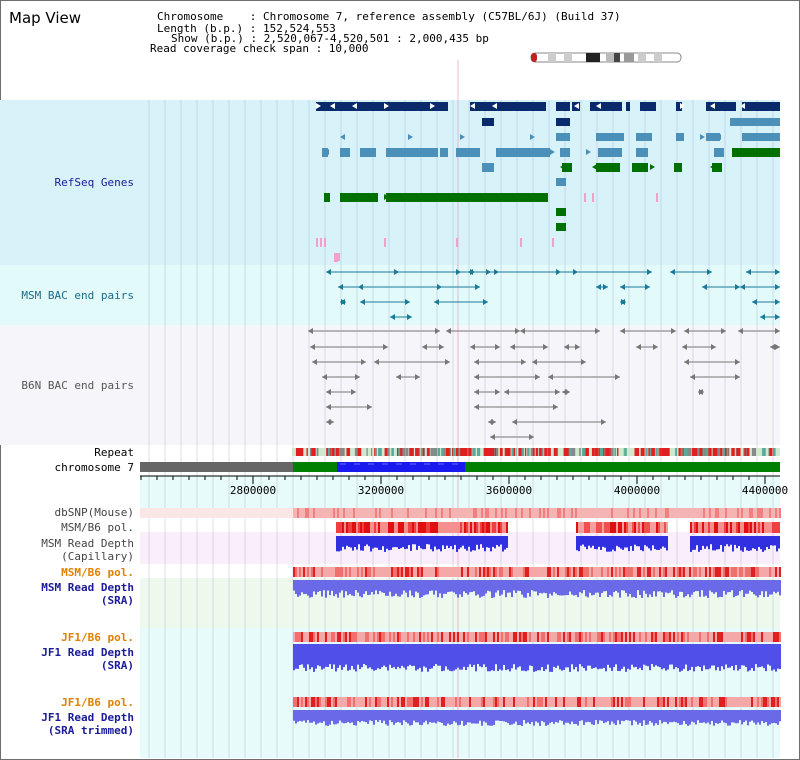  I want to click on jf1-pol-label: JF1/B6 pol., so click(97, 637).